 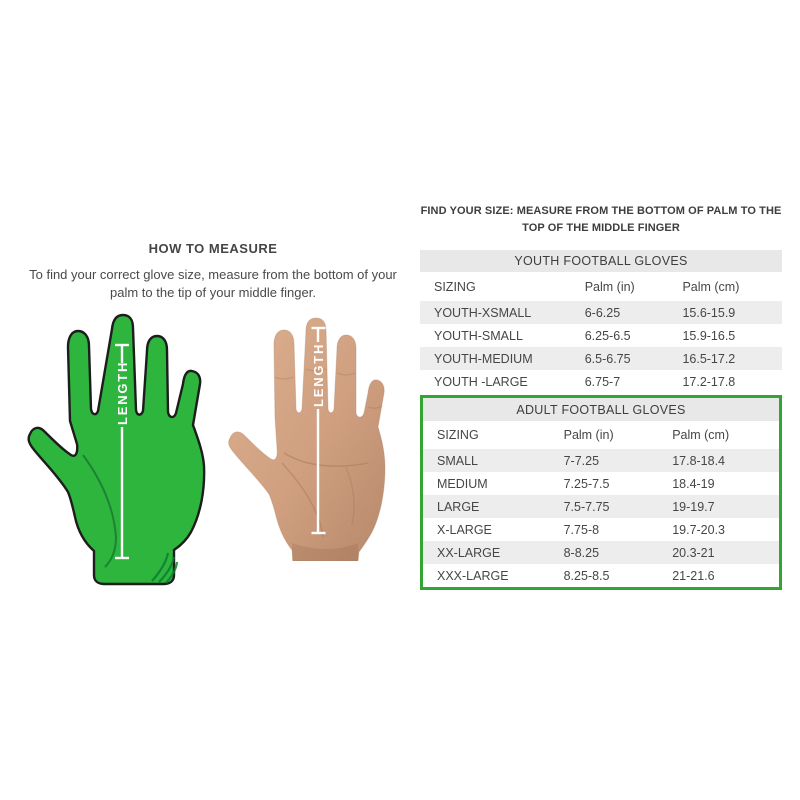 I want to click on table-row: X-LARGE 7.75-8 19.7-20.3, so click(x=601, y=529).